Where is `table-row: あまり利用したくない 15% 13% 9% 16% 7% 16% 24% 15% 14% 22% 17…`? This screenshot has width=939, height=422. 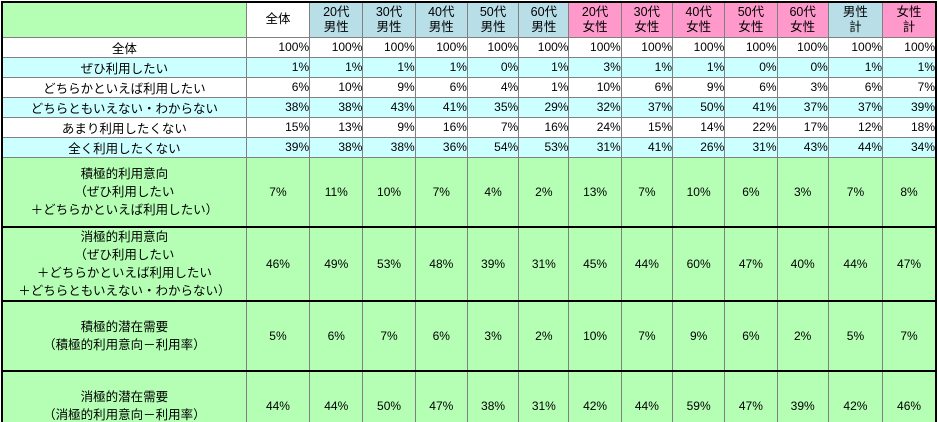
table-row: あまり利用したくない 15% 13% 9% 16% 7% 16% 24% 15% 14% 22% 17… is located at coordinates (469, 127).